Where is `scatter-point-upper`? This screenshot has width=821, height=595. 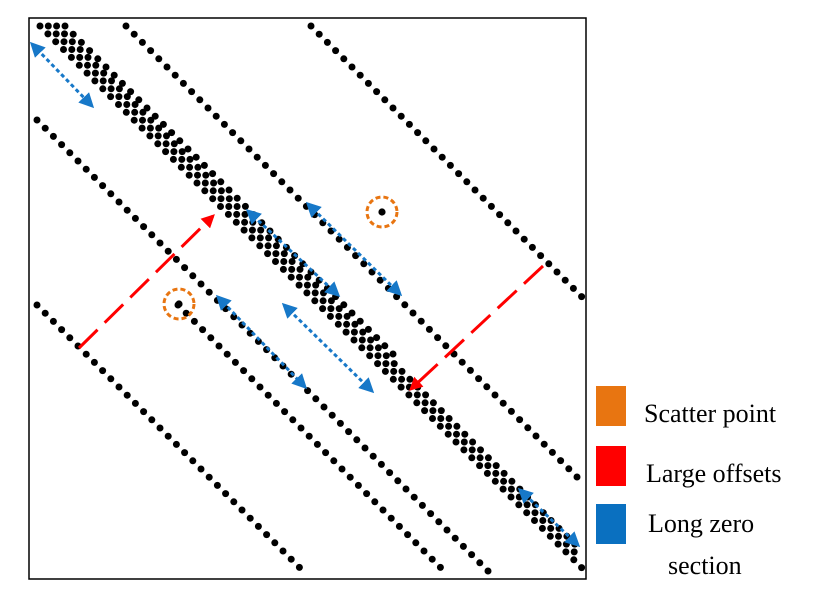 scatter-point-upper is located at coordinates (382, 212).